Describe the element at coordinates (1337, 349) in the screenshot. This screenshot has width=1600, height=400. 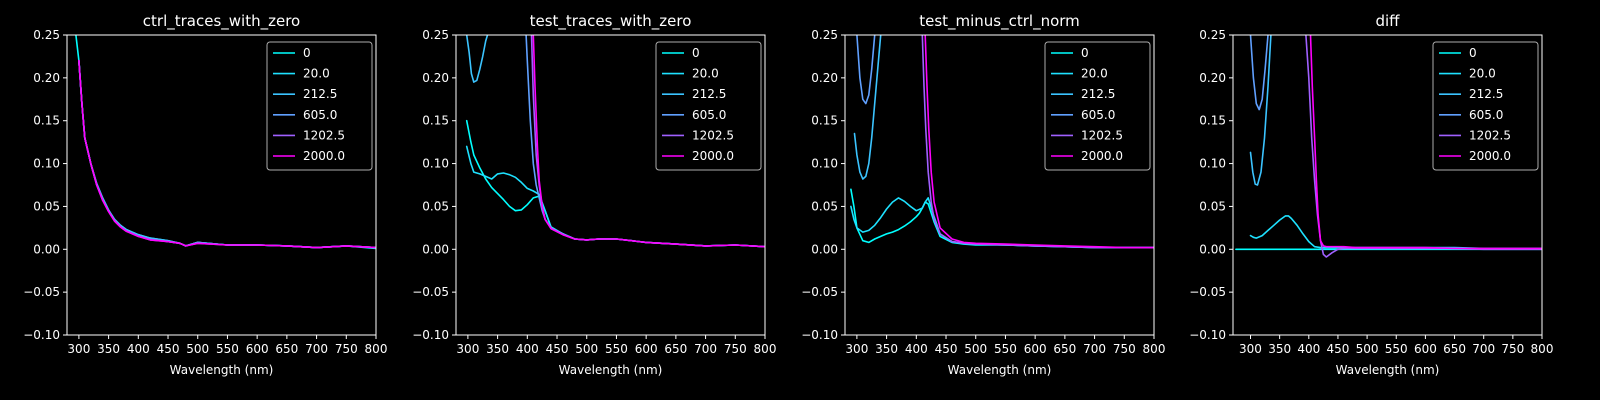
I see `x-tick-label: 450` at that location.